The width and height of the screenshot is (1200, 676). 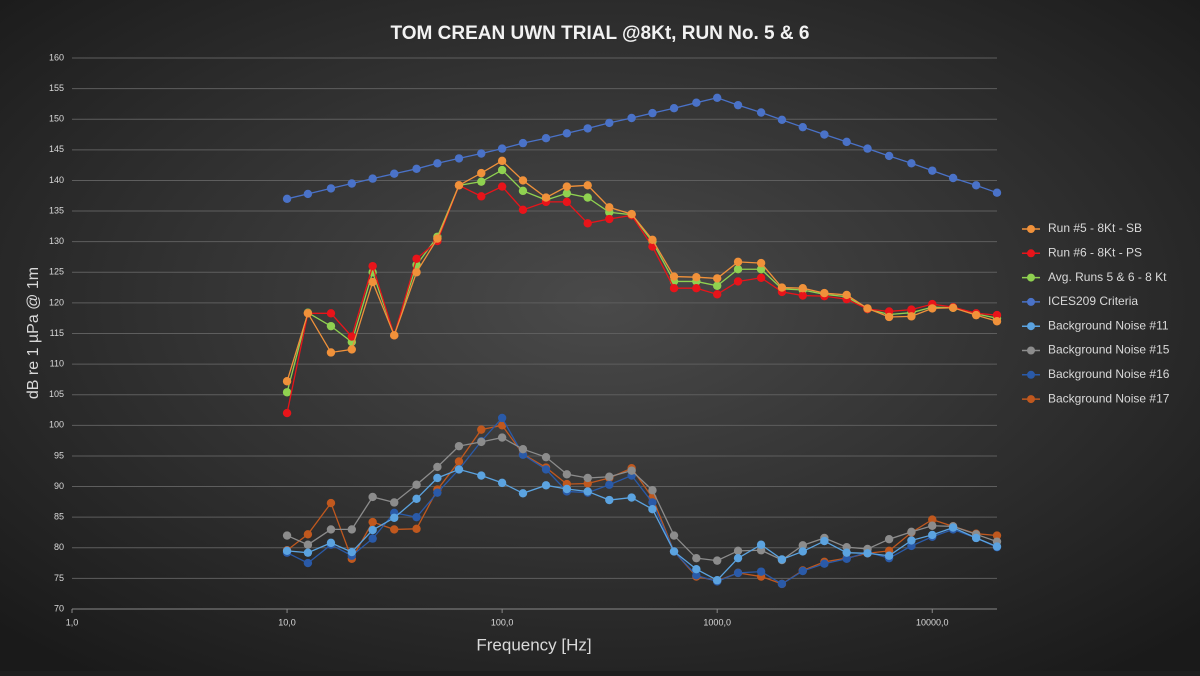 I want to click on y-tick-label: 125, so click(x=56, y=272).